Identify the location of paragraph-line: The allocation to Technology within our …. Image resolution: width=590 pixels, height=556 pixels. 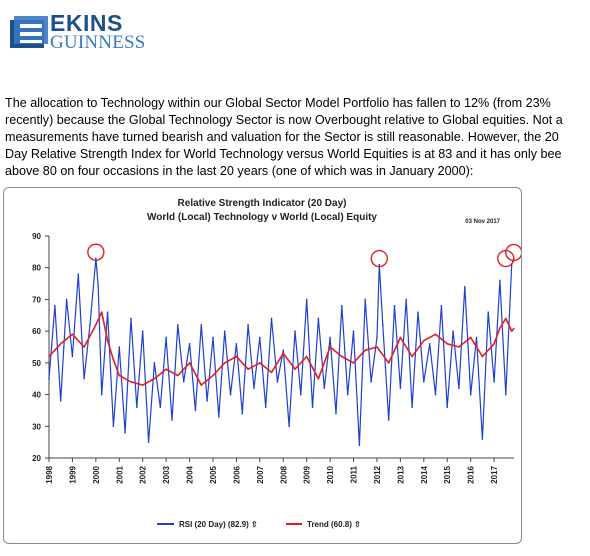
(278, 103).